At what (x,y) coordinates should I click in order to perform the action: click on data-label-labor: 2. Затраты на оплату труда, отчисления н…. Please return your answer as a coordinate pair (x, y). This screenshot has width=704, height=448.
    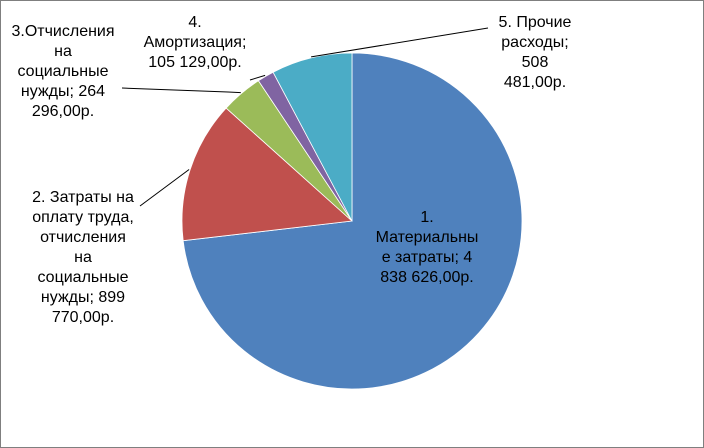
    Looking at the image, I should click on (83, 257).